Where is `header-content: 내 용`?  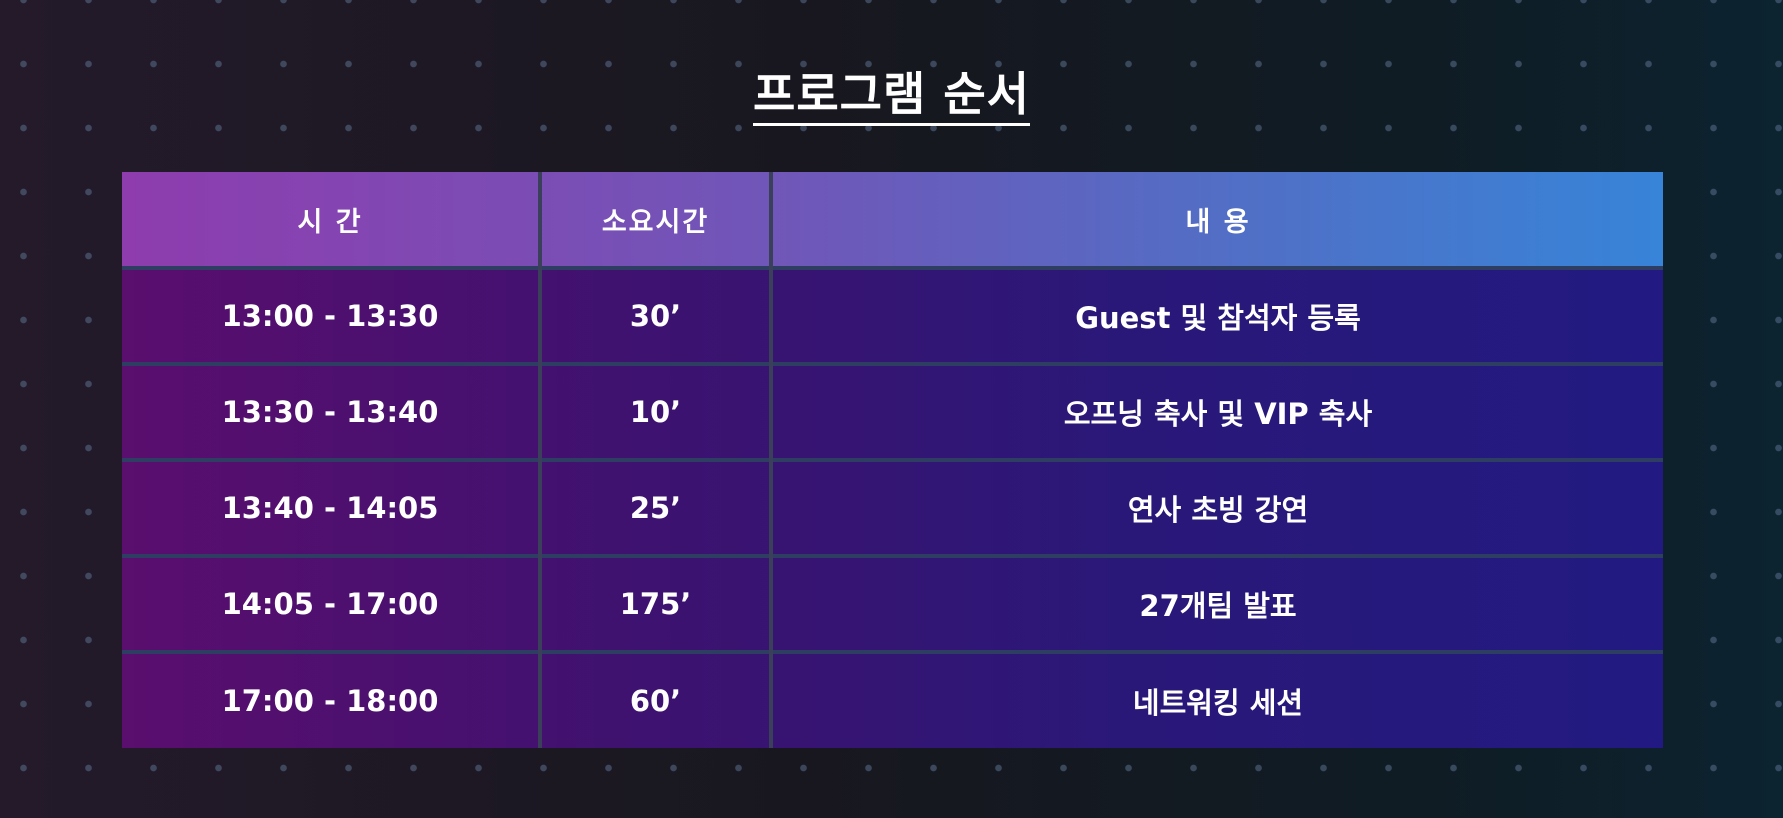 header-content: 내 용 is located at coordinates (1218, 222).